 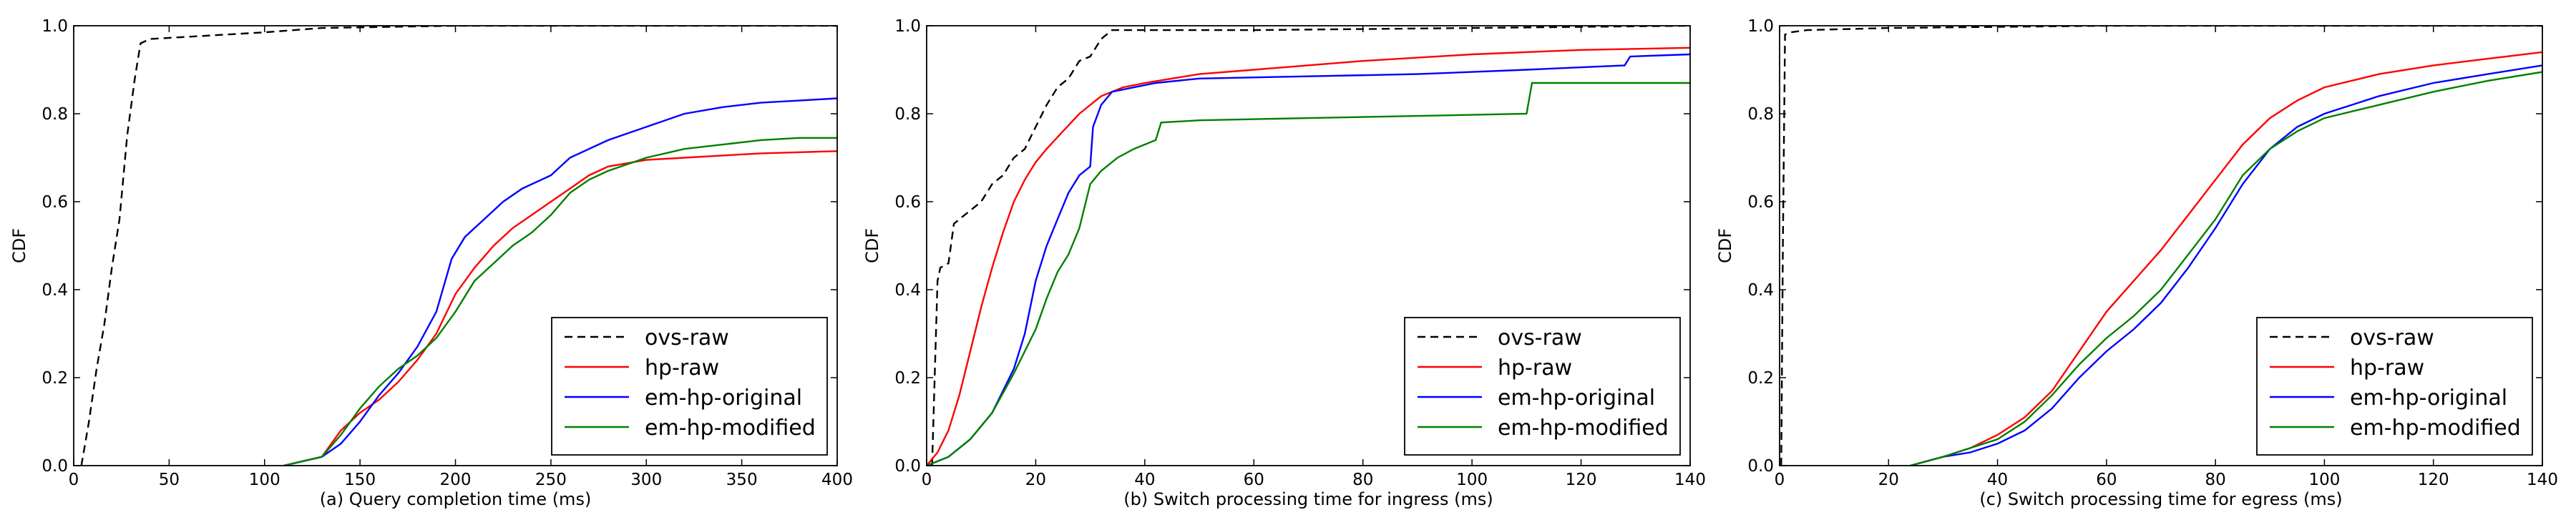 What do you see at coordinates (551, 480) in the screenshot?
I see `x-tick-label: 250` at bounding box center [551, 480].